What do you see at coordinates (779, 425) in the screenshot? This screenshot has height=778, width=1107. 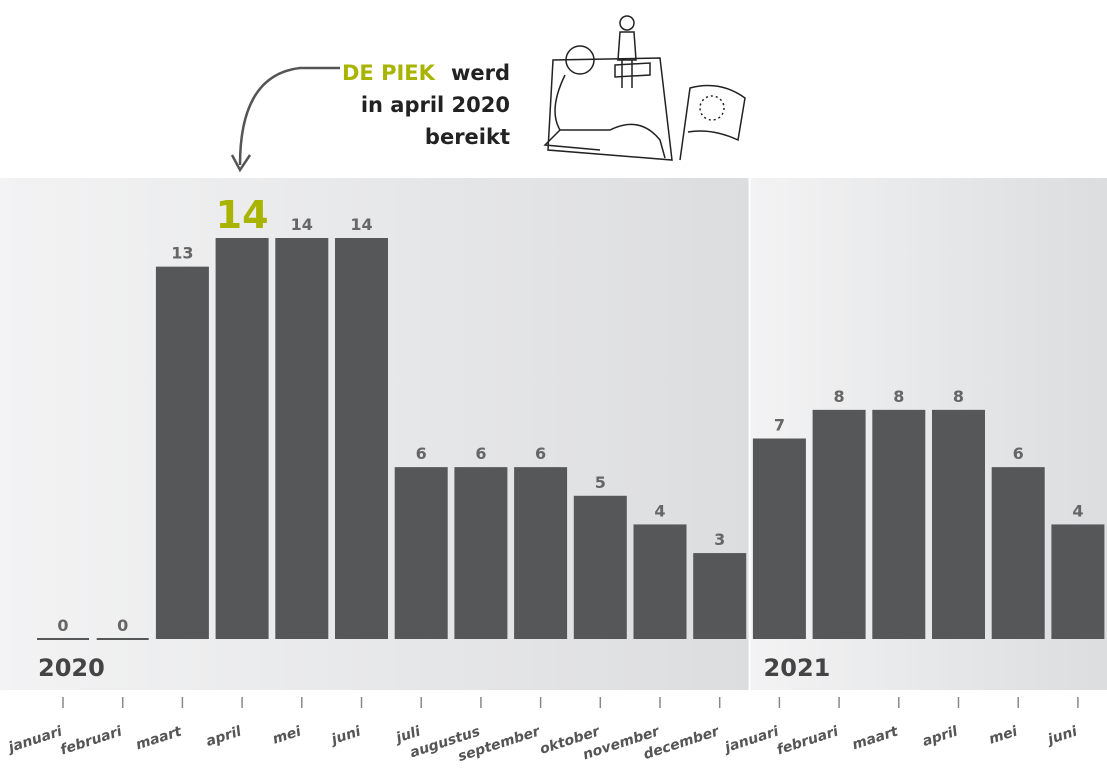 I see `value-label: 7` at bounding box center [779, 425].